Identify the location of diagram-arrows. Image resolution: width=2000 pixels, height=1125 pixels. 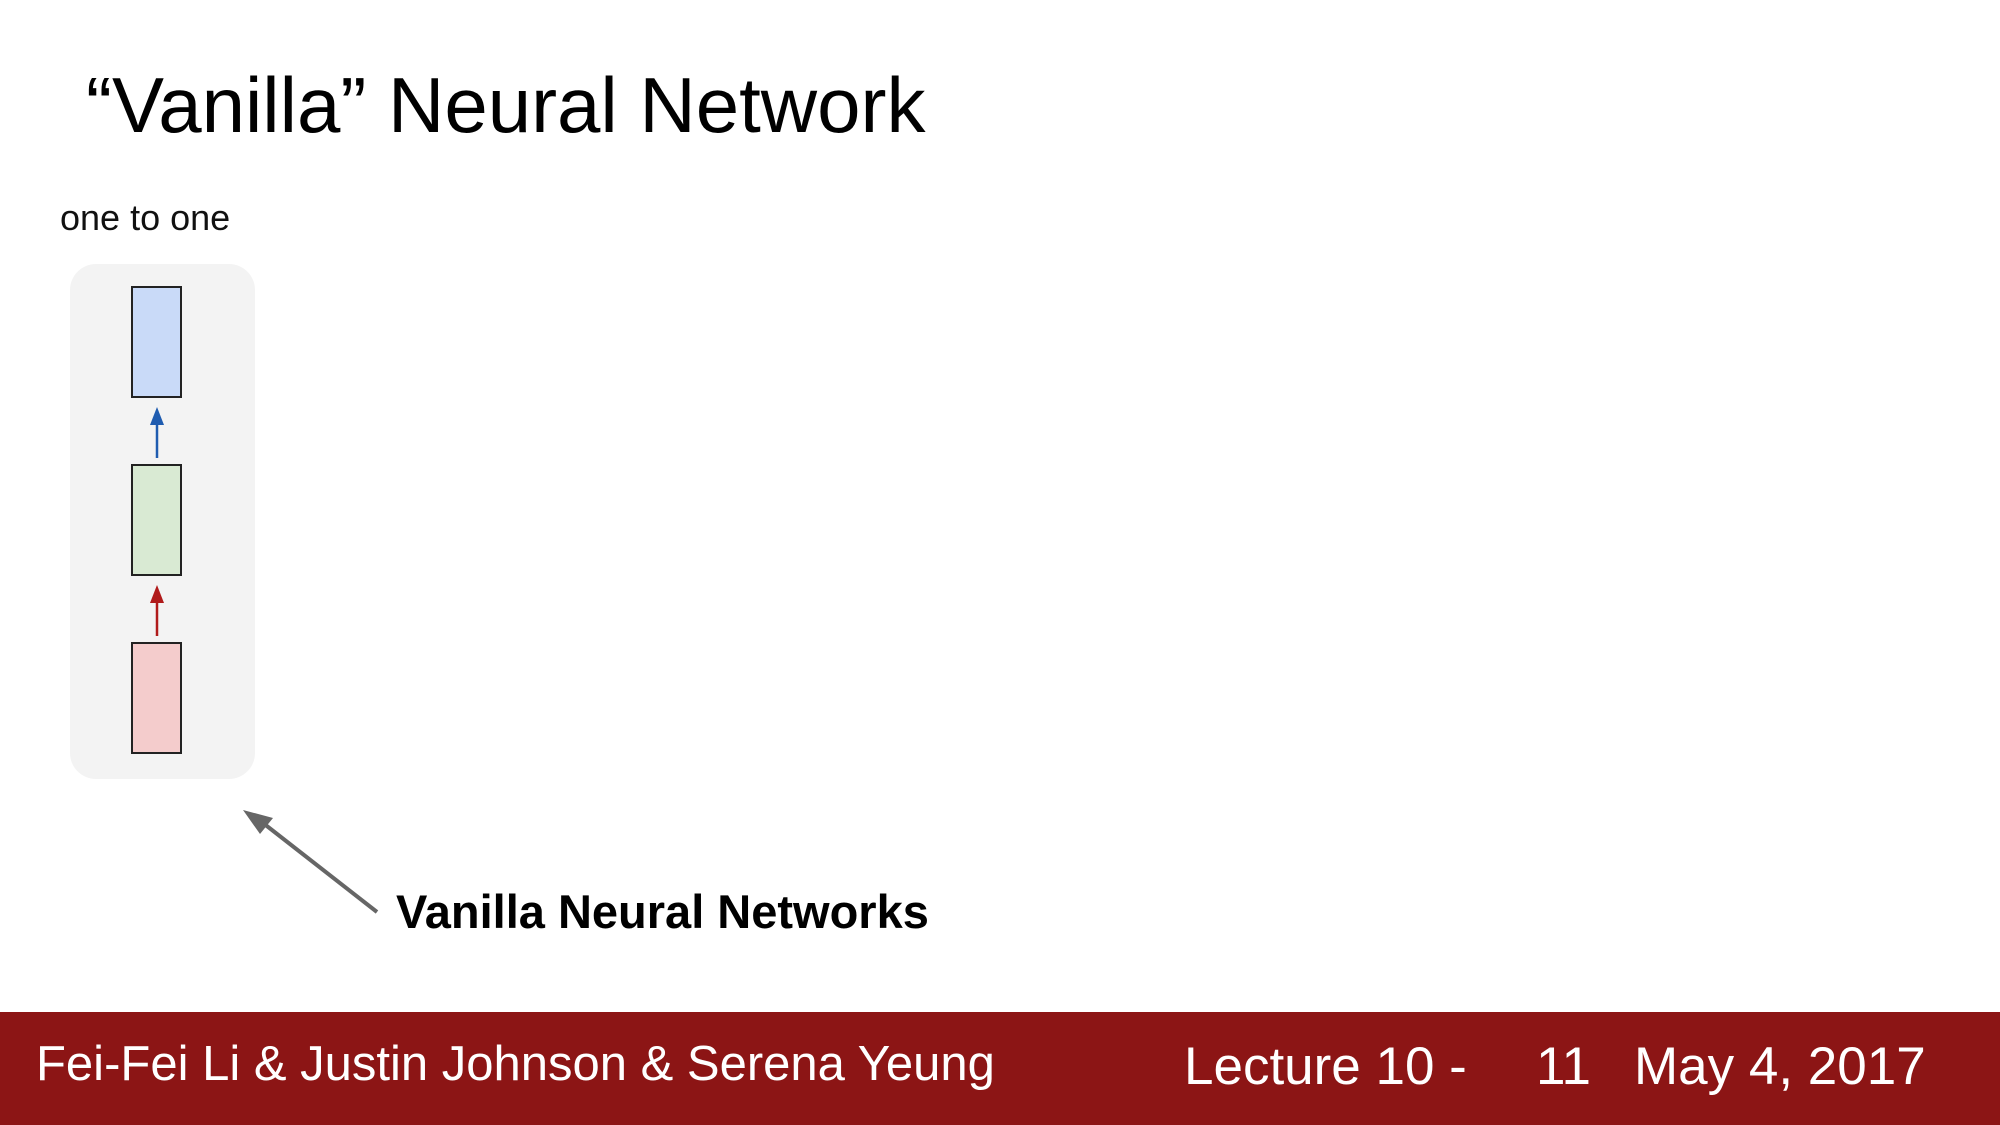
(264, 660).